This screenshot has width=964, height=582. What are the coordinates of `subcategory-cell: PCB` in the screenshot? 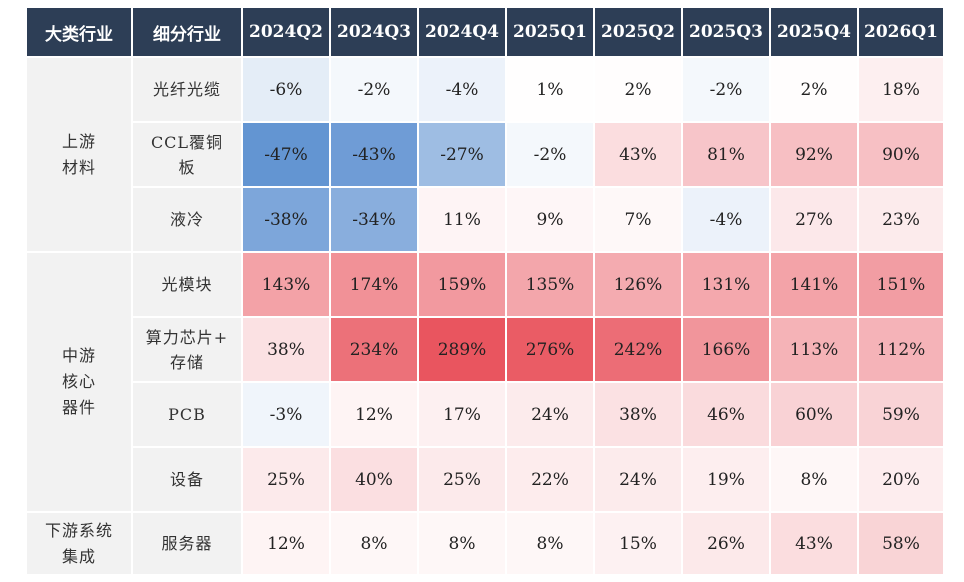 It's located at (188, 415).